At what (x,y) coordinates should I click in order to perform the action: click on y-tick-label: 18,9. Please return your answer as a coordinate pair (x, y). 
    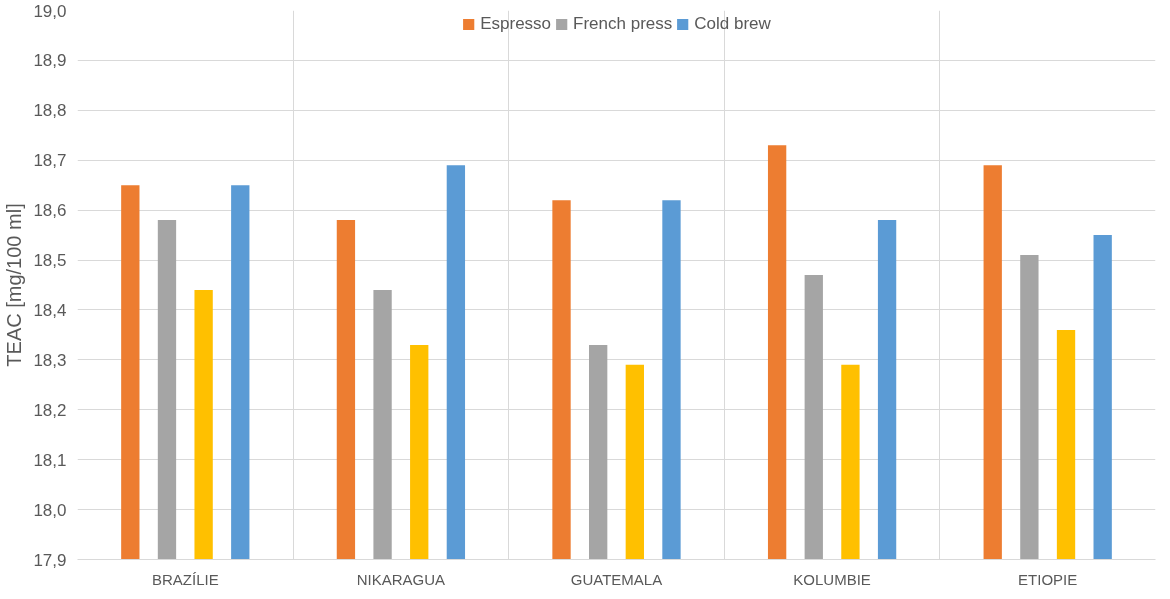
    Looking at the image, I should click on (50, 61).